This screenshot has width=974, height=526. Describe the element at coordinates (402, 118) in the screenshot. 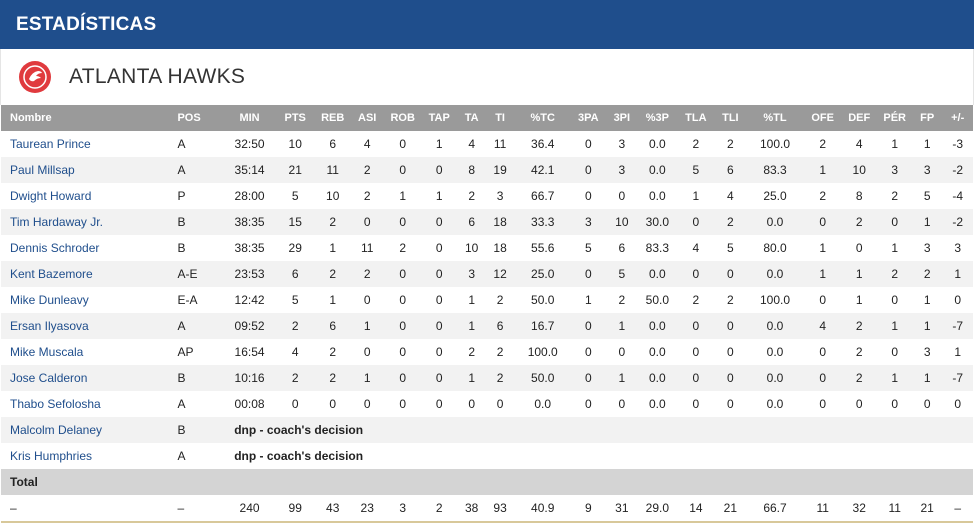

I see `column-header: ROB` at that location.